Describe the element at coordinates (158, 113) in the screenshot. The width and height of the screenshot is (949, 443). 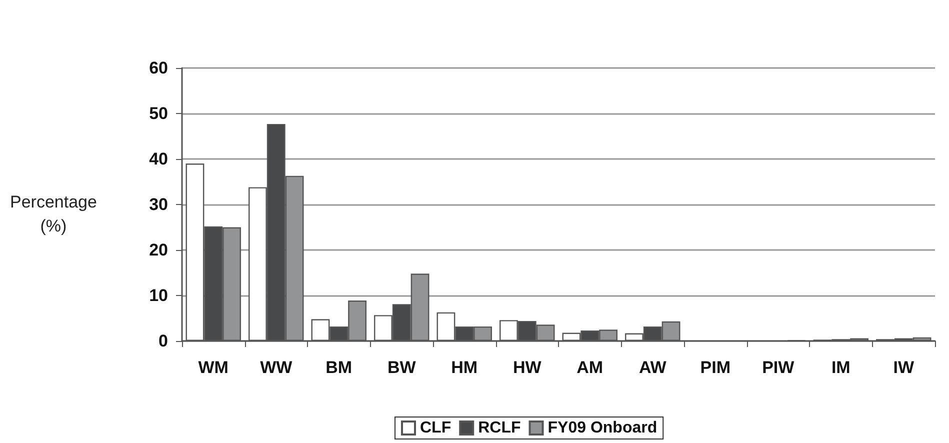
I see `y-tick-label: 50` at that location.